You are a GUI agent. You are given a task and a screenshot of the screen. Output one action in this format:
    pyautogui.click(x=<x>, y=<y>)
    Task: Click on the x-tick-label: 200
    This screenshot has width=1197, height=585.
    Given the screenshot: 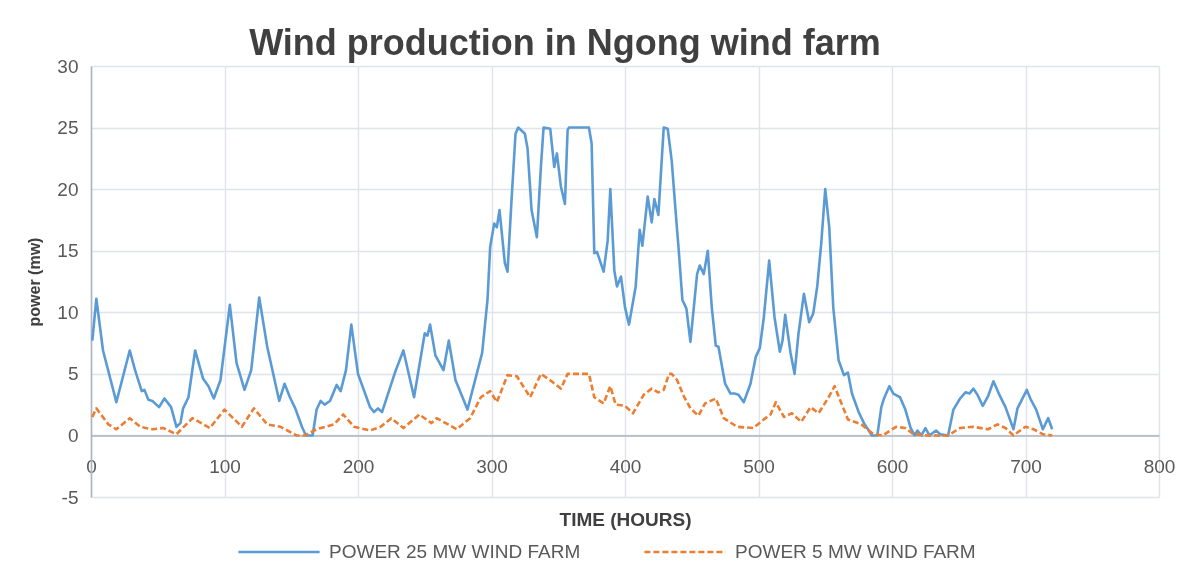 What is the action you would take?
    pyautogui.click(x=358, y=466)
    